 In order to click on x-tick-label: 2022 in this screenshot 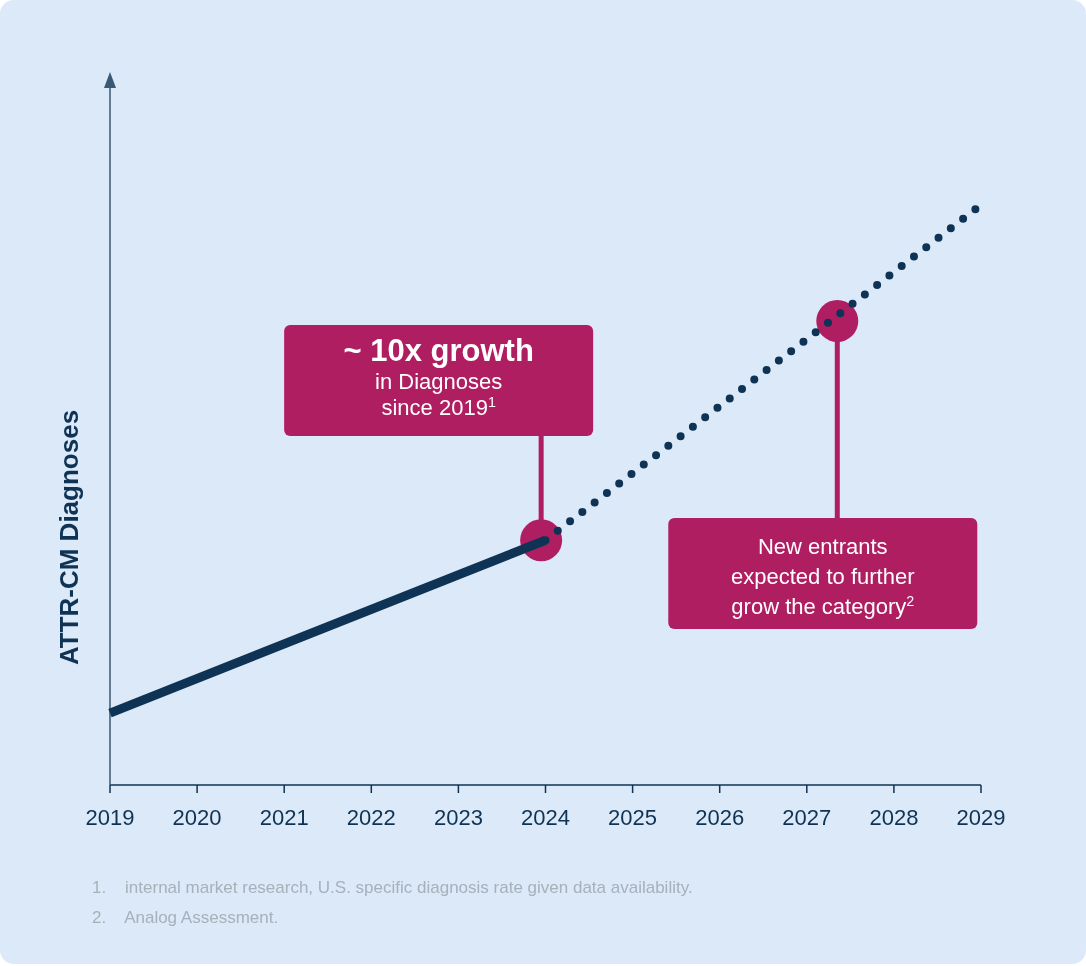, I will do `click(371, 817)`.